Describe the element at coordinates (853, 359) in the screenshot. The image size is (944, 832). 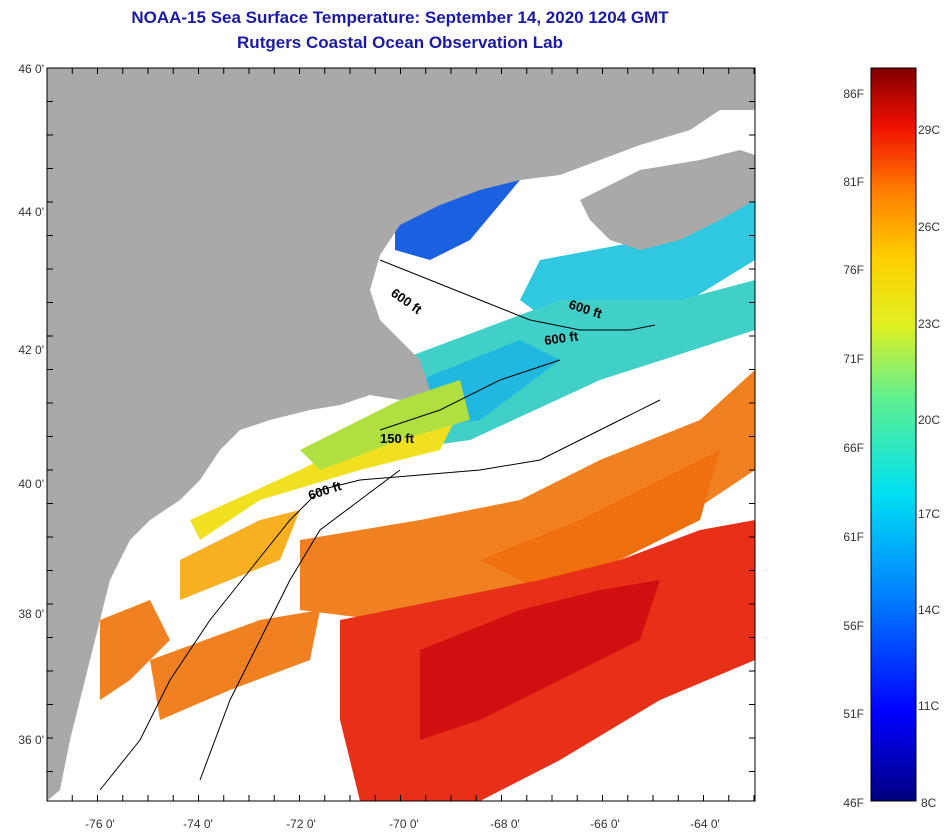
I see `fahrenheit-label: 71F` at that location.